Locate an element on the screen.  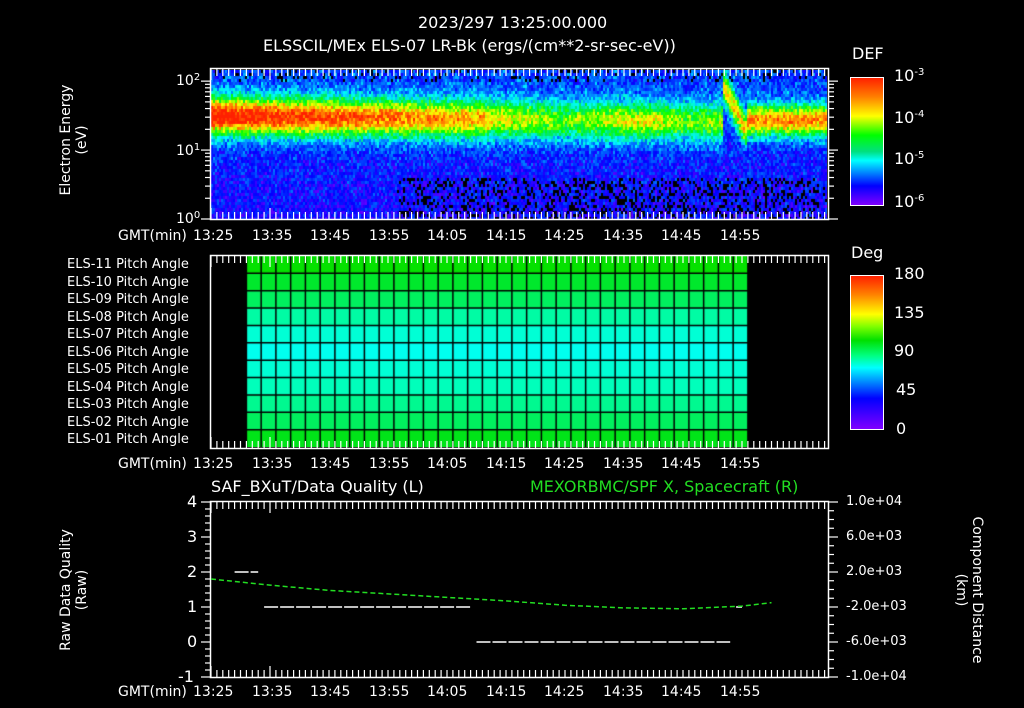
energy-spectrogram is located at coordinates (519, 144).